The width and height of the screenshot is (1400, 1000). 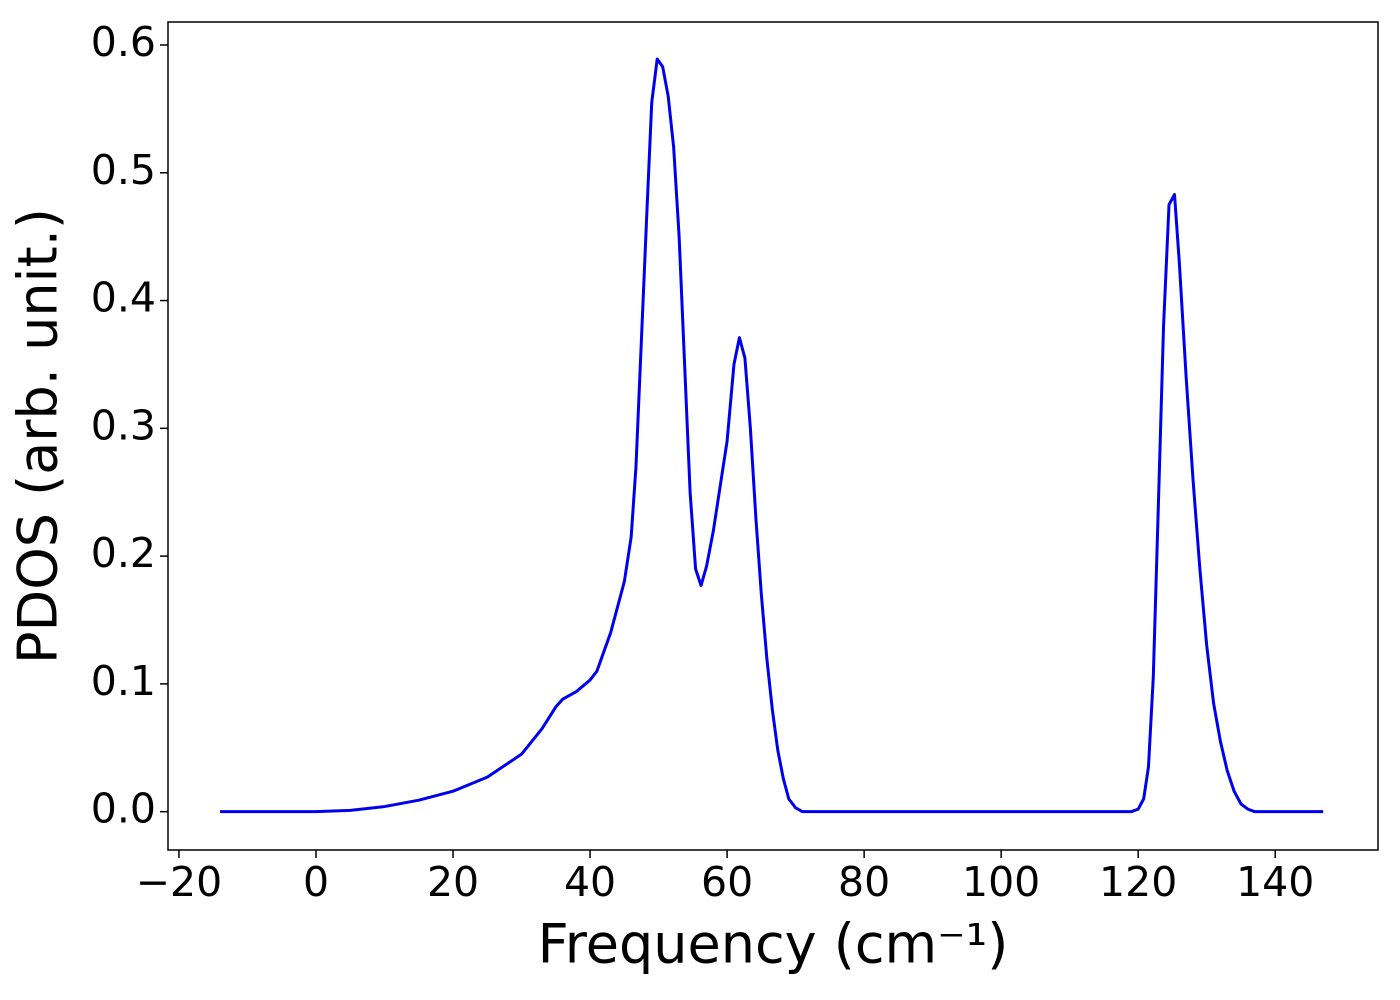 What do you see at coordinates (123, 553) in the screenshot?
I see `y-tick-label: 0.2` at bounding box center [123, 553].